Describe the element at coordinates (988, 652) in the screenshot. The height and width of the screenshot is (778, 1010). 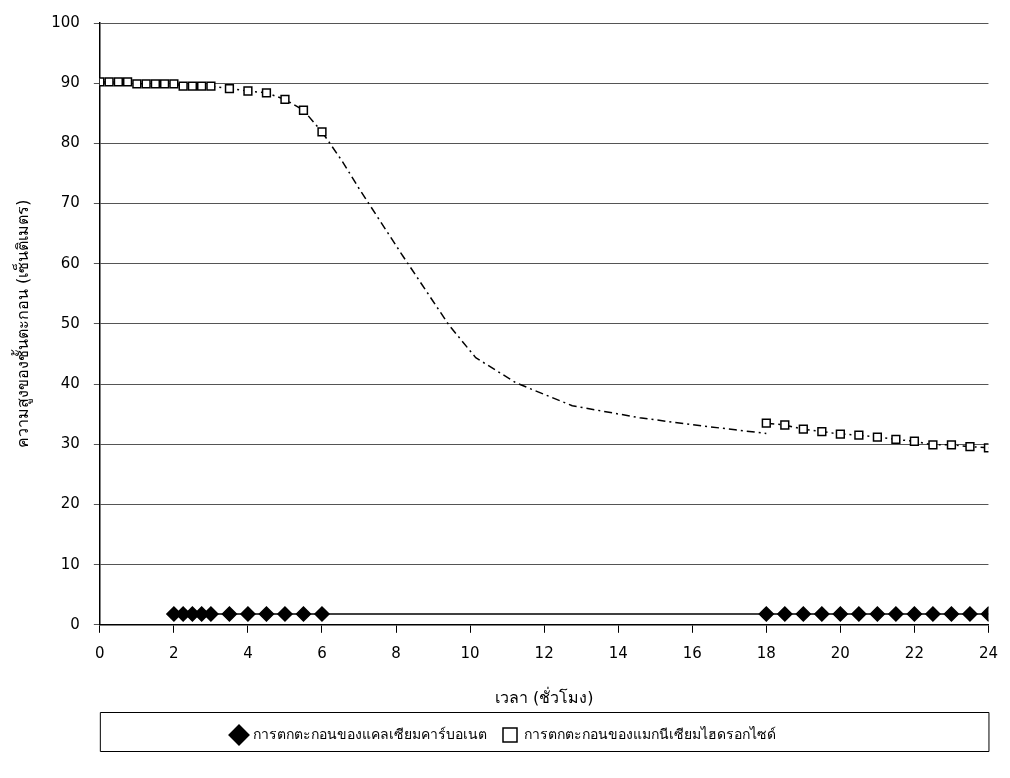
I see `x-tick-label: 24` at that location.